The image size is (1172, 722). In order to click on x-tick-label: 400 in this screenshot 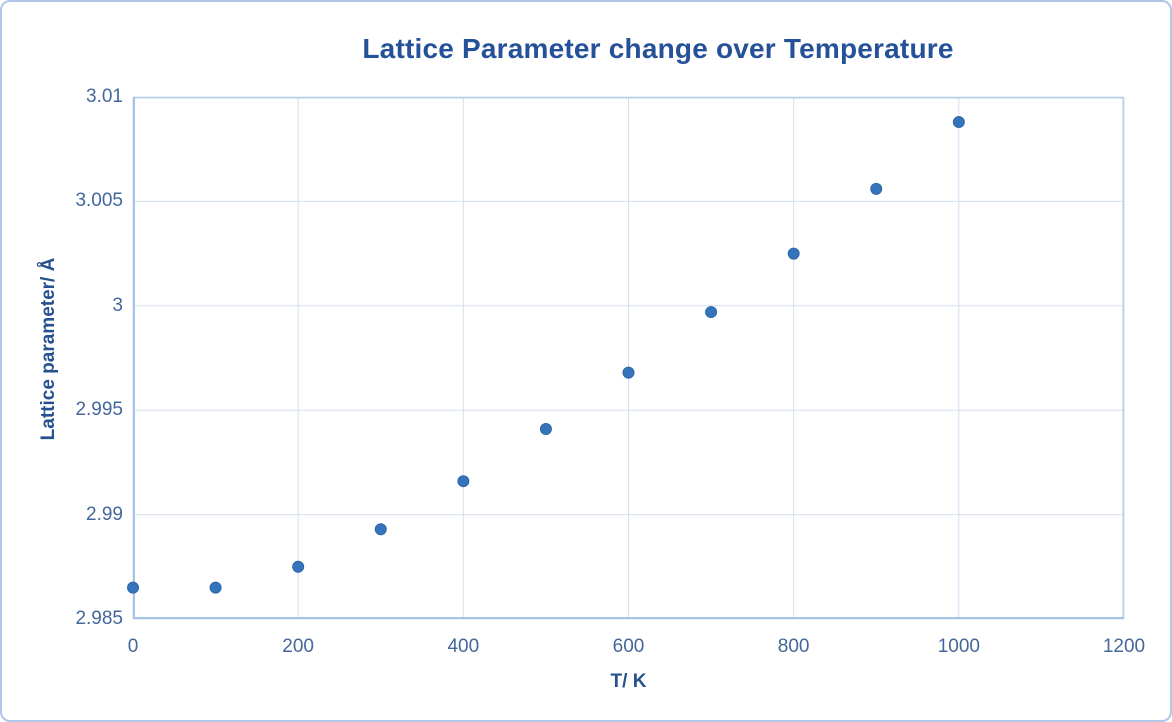, I will do `click(463, 646)`.